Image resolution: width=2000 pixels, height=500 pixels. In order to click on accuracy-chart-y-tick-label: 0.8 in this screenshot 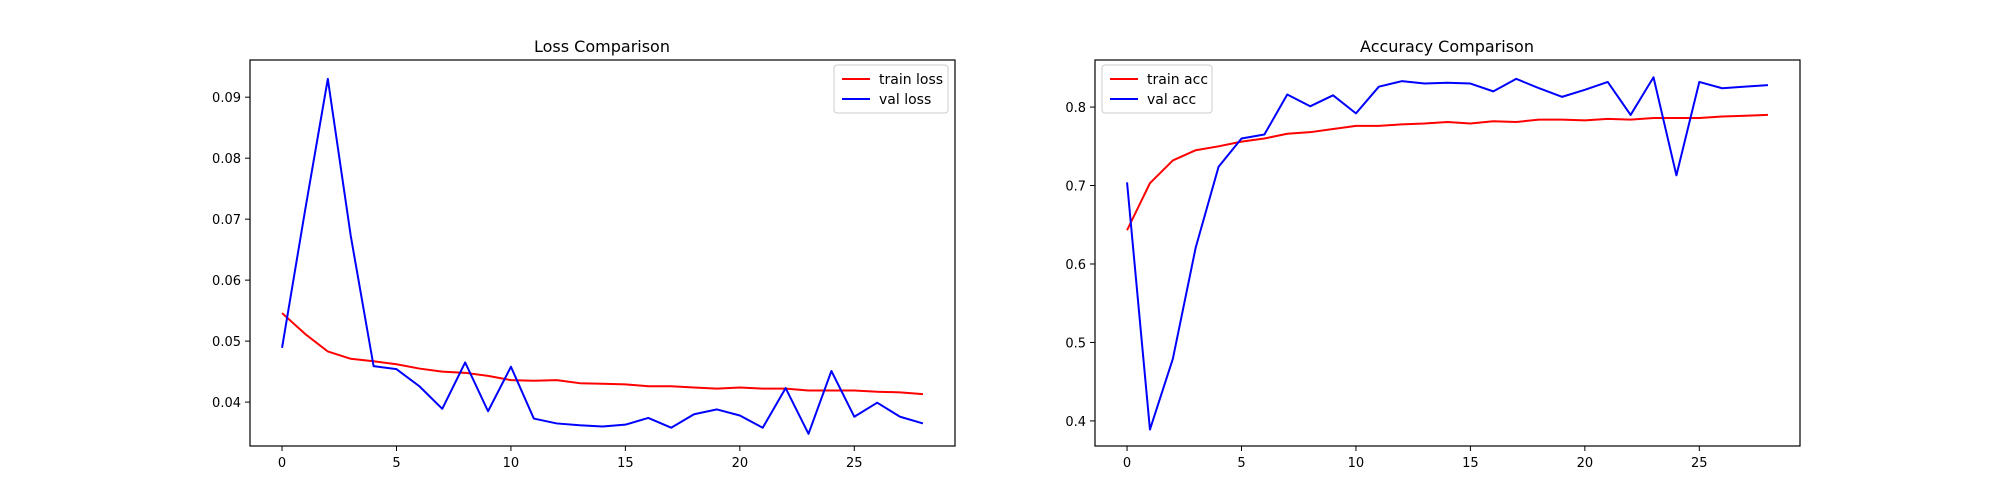, I will do `click(1075, 108)`.